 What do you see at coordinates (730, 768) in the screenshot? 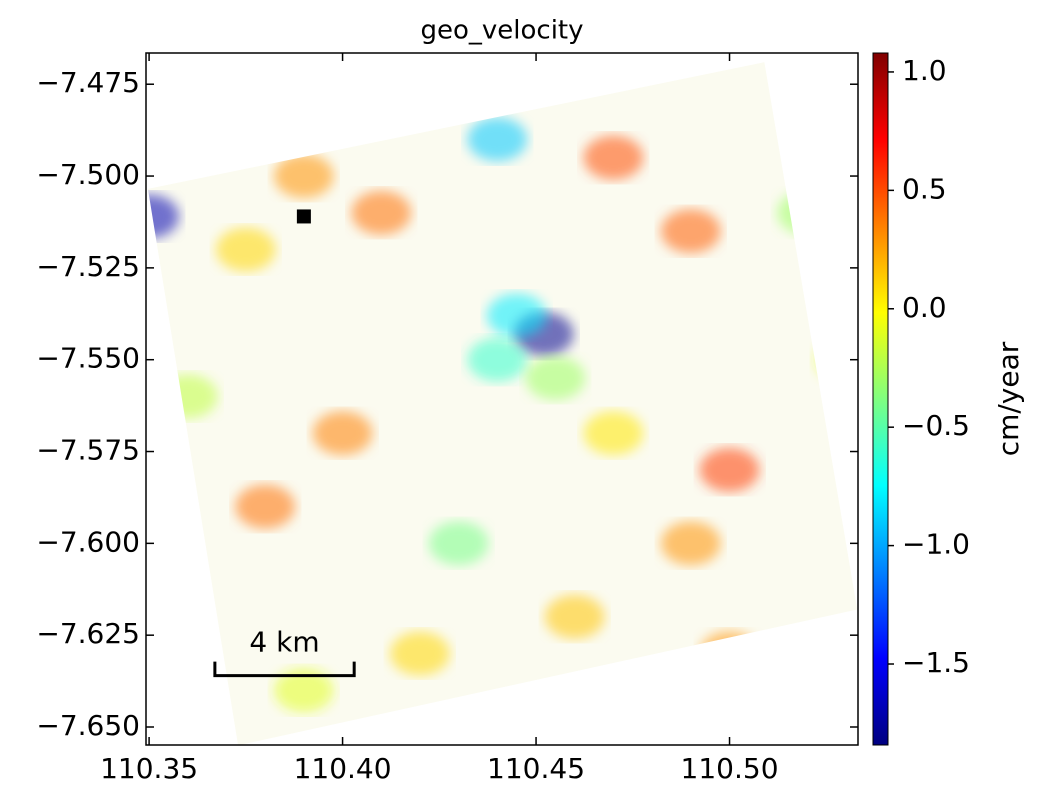
I see `x-tick-label: 110.50` at bounding box center [730, 768].